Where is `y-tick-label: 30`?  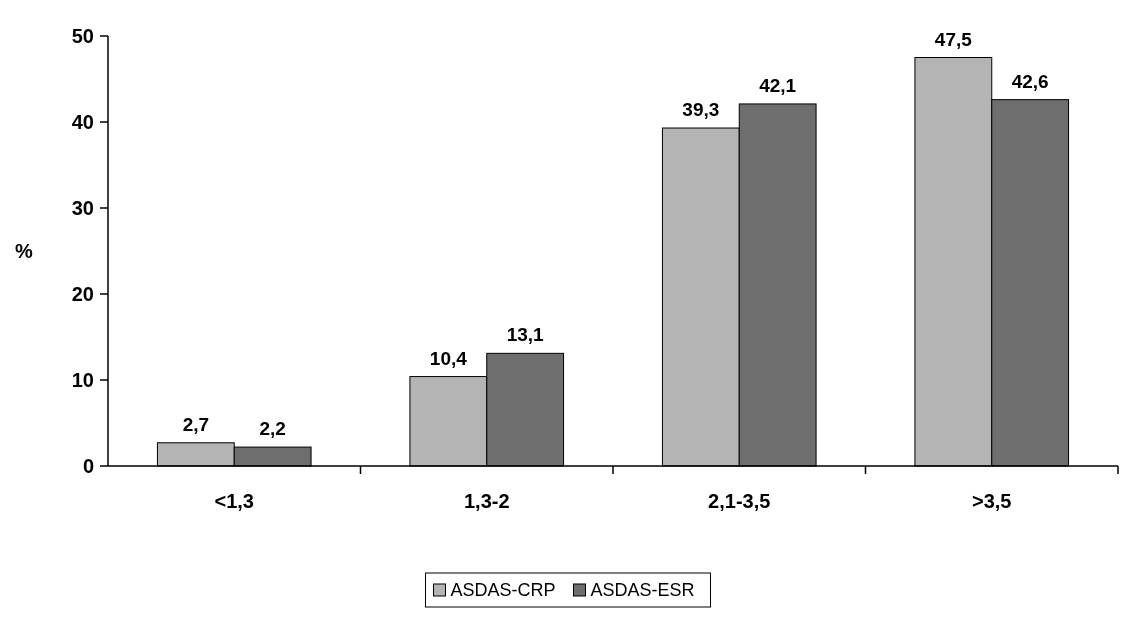 y-tick-label: 30 is located at coordinates (82, 208).